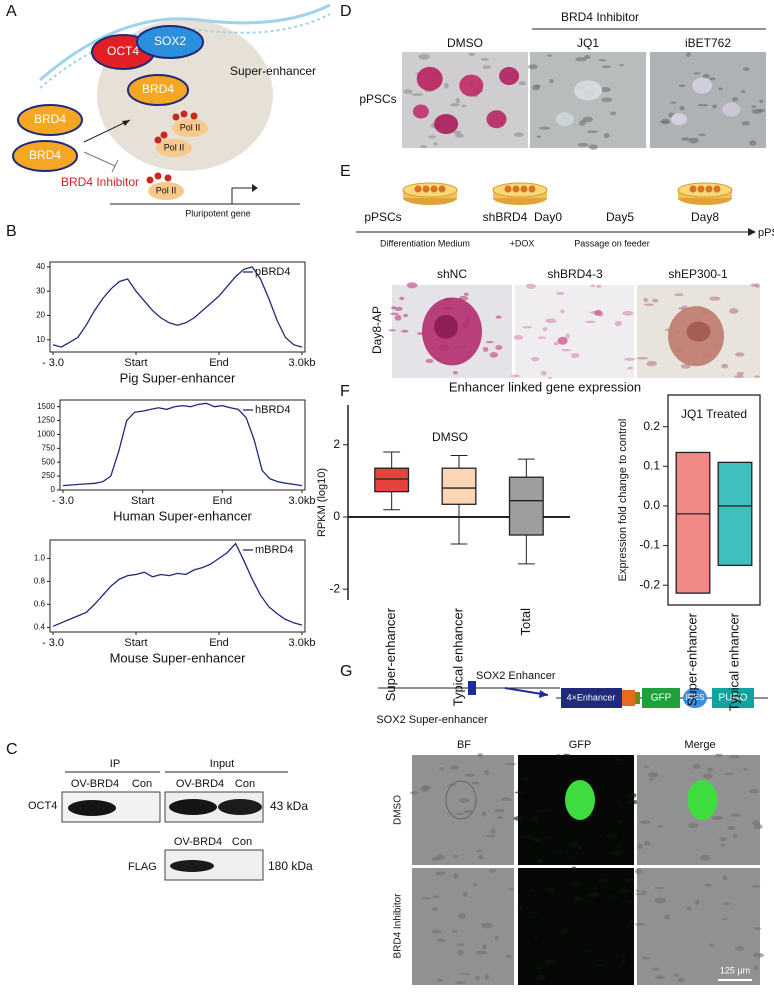  What do you see at coordinates (651, 426) in the screenshot?
I see `y-tick-label: 0.2` at bounding box center [651, 426].